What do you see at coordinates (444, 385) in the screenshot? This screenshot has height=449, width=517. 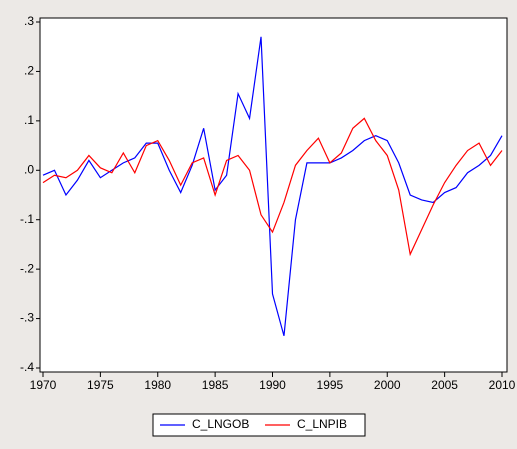 I see `x-tick-label: 2005` at bounding box center [444, 385].